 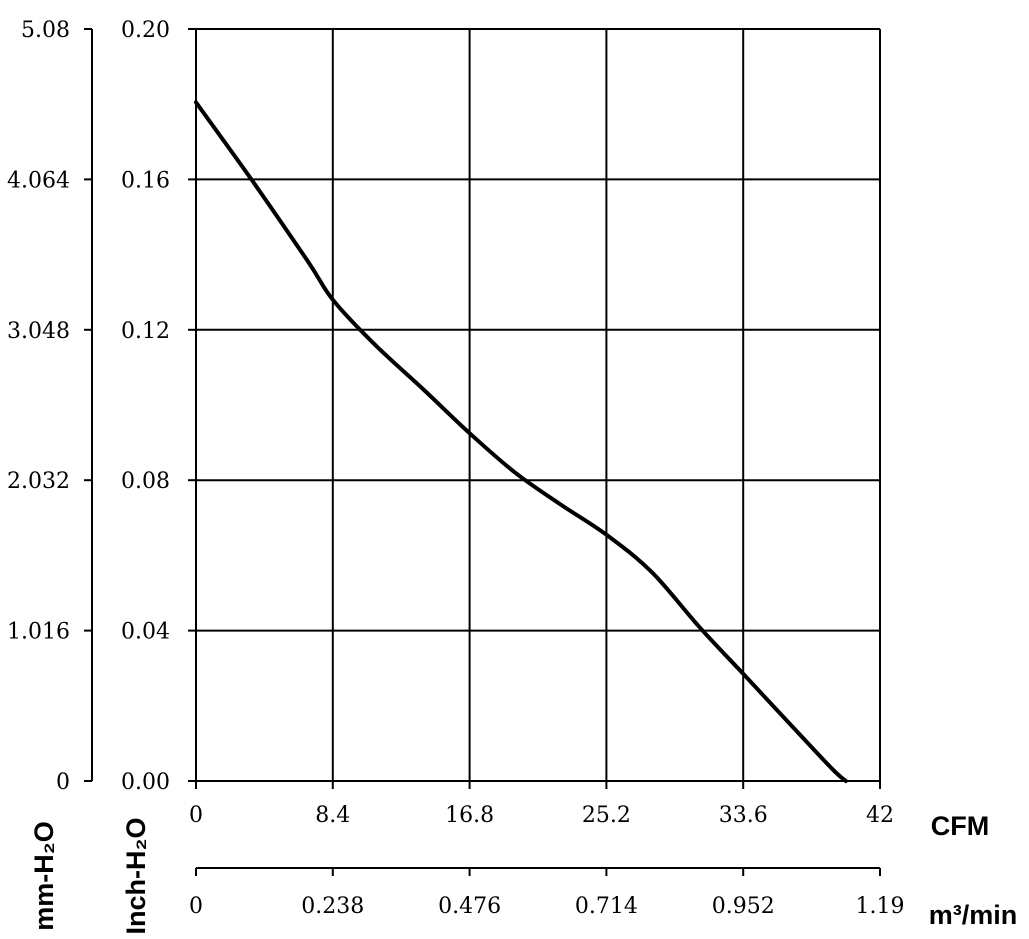 I want to click on x-primary-tick-label: 42, so click(x=880, y=815).